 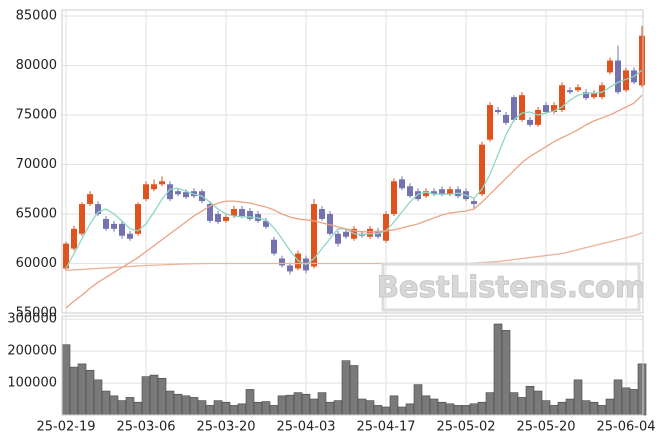 What do you see at coordinates (36, 213) in the screenshot?
I see `y-tick-label: 65000` at bounding box center [36, 213].